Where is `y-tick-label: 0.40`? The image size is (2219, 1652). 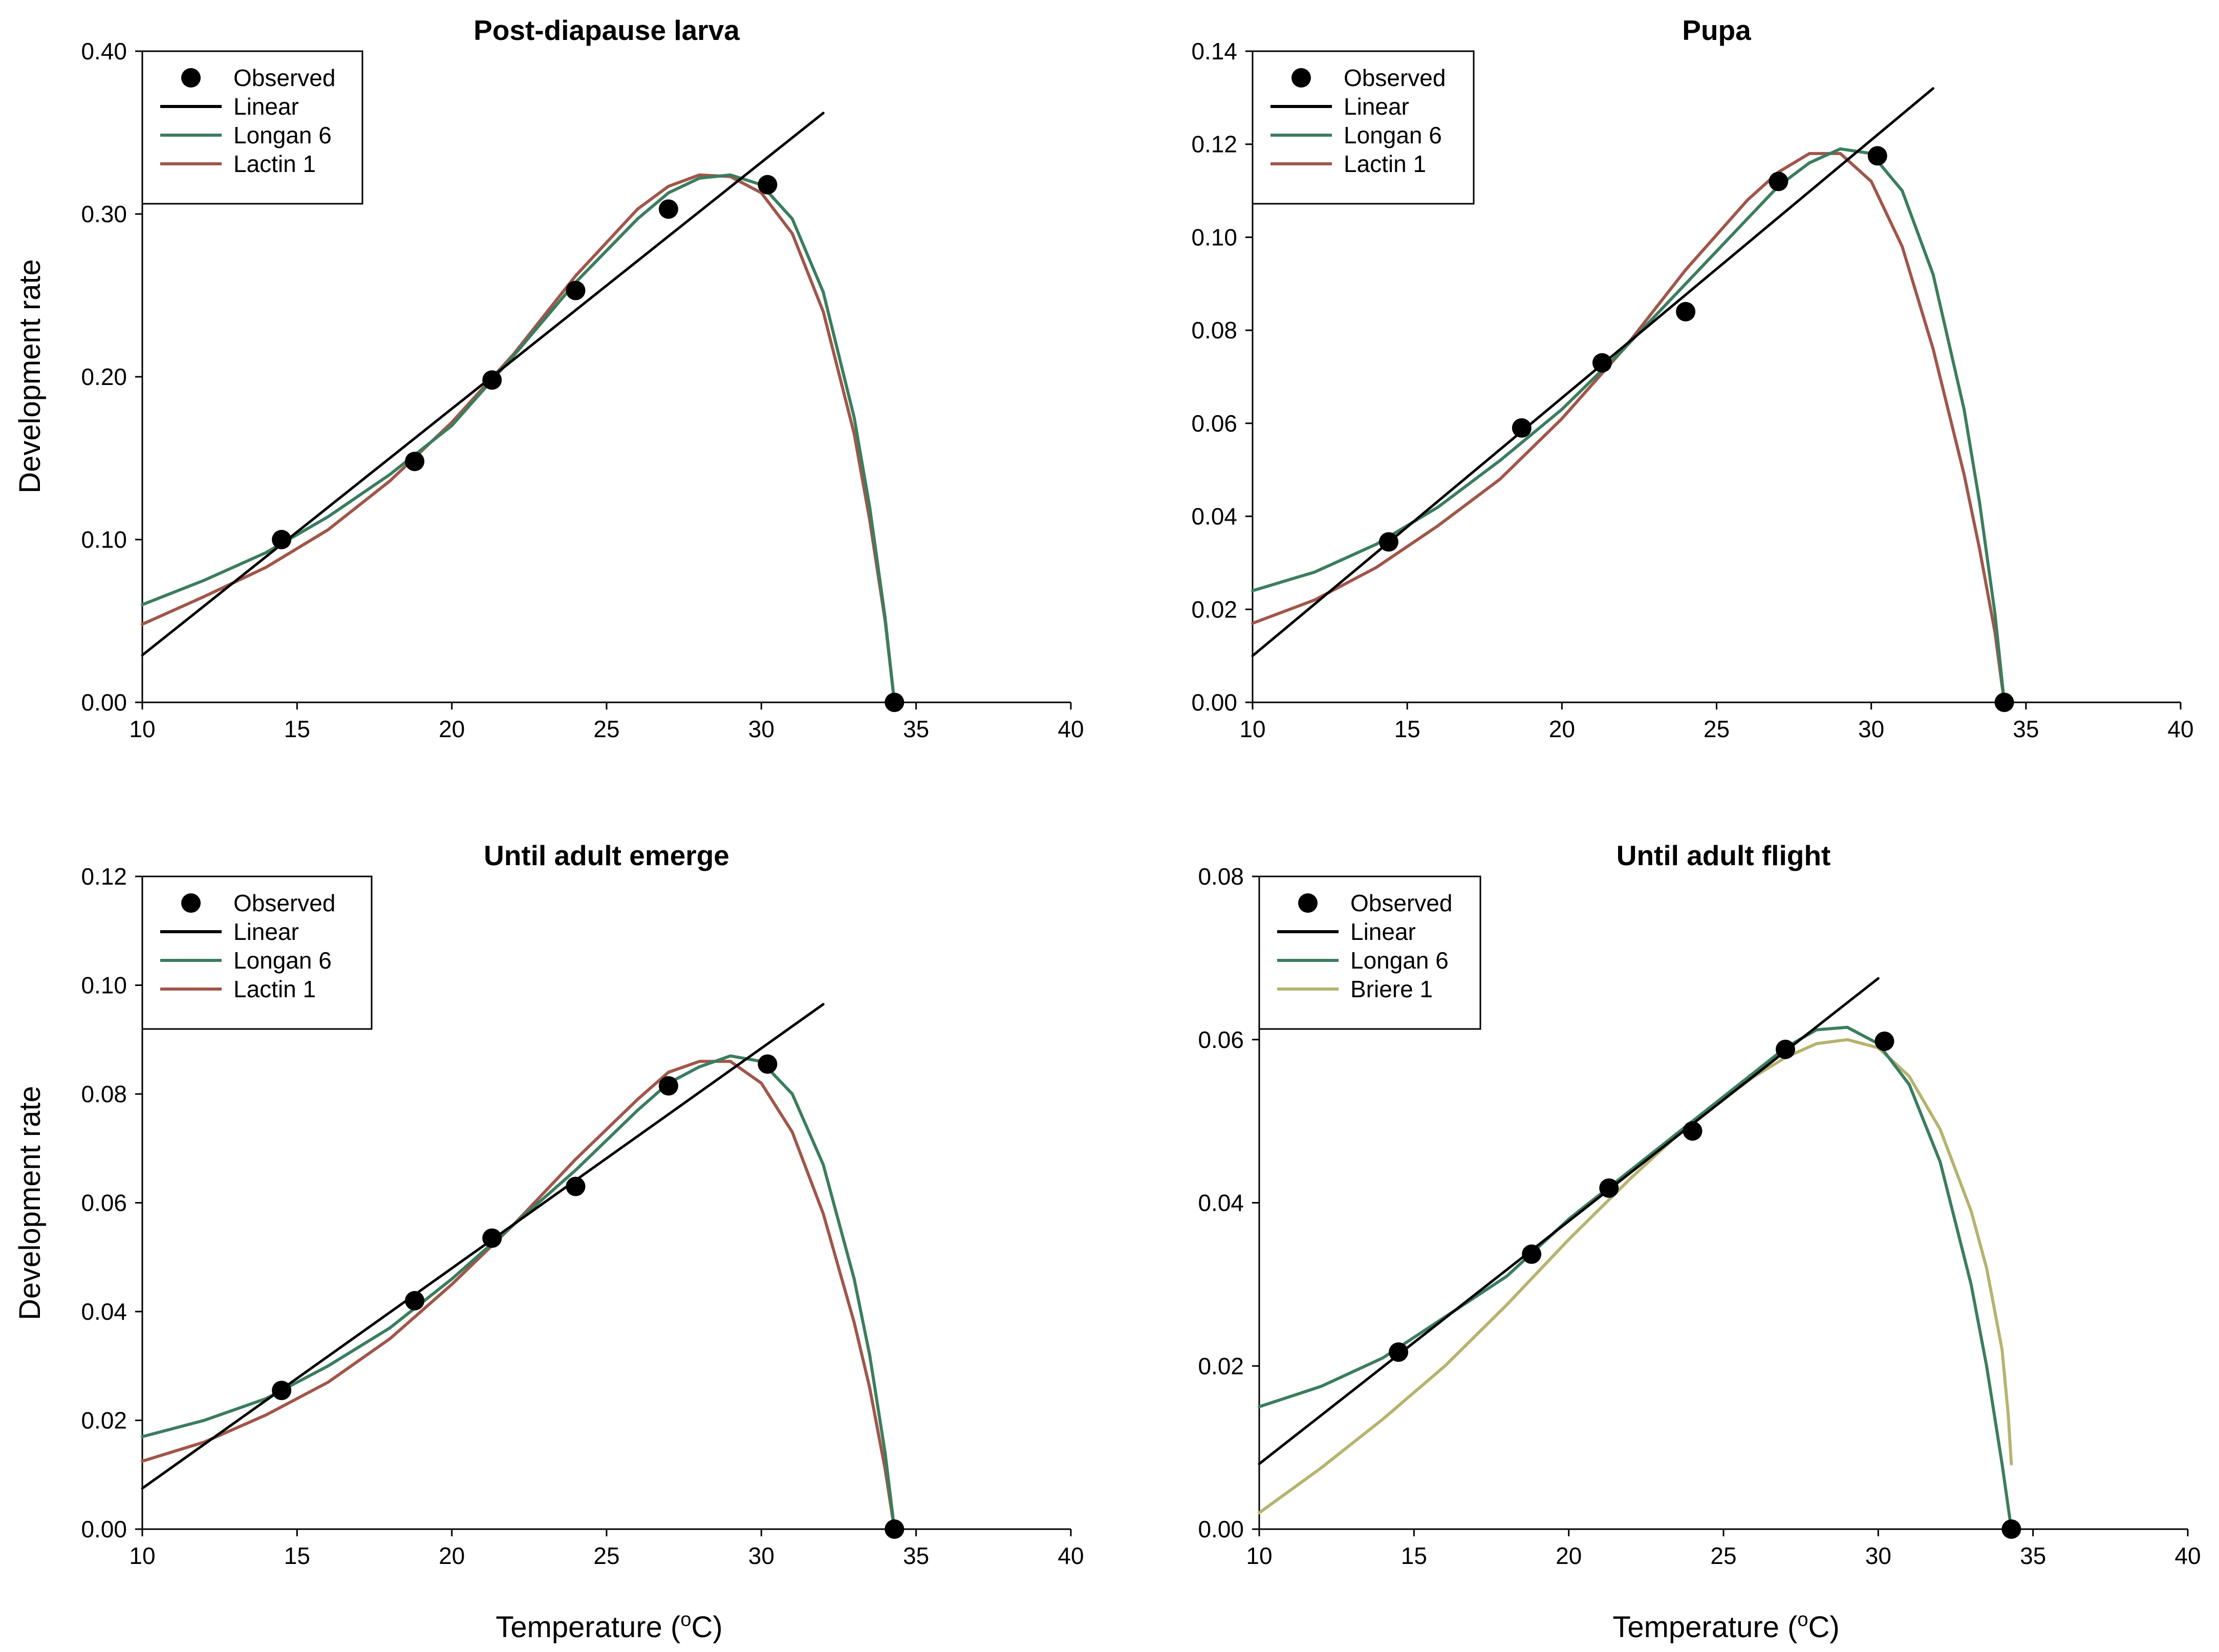
y-tick-label: 0.40 is located at coordinates (104, 51).